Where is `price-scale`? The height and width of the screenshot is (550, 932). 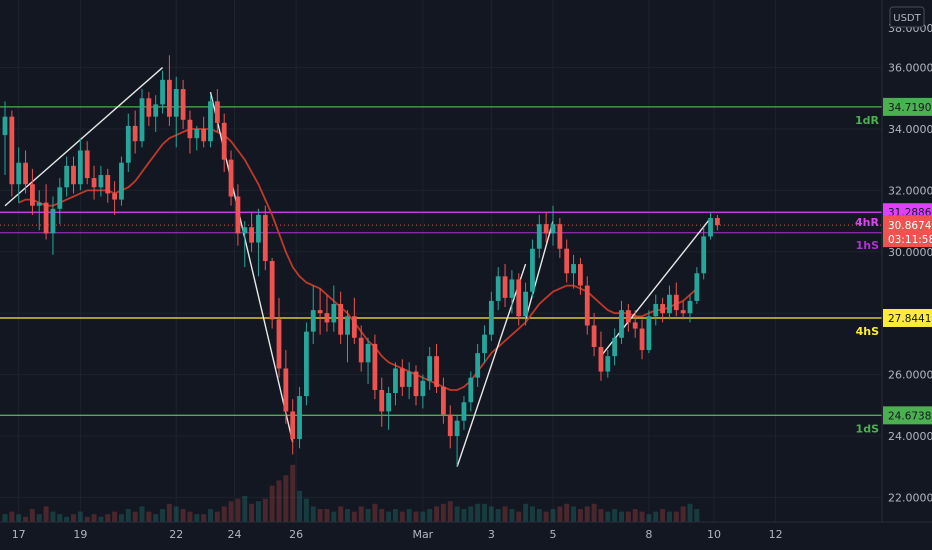
price-scale is located at coordinates (907, 261).